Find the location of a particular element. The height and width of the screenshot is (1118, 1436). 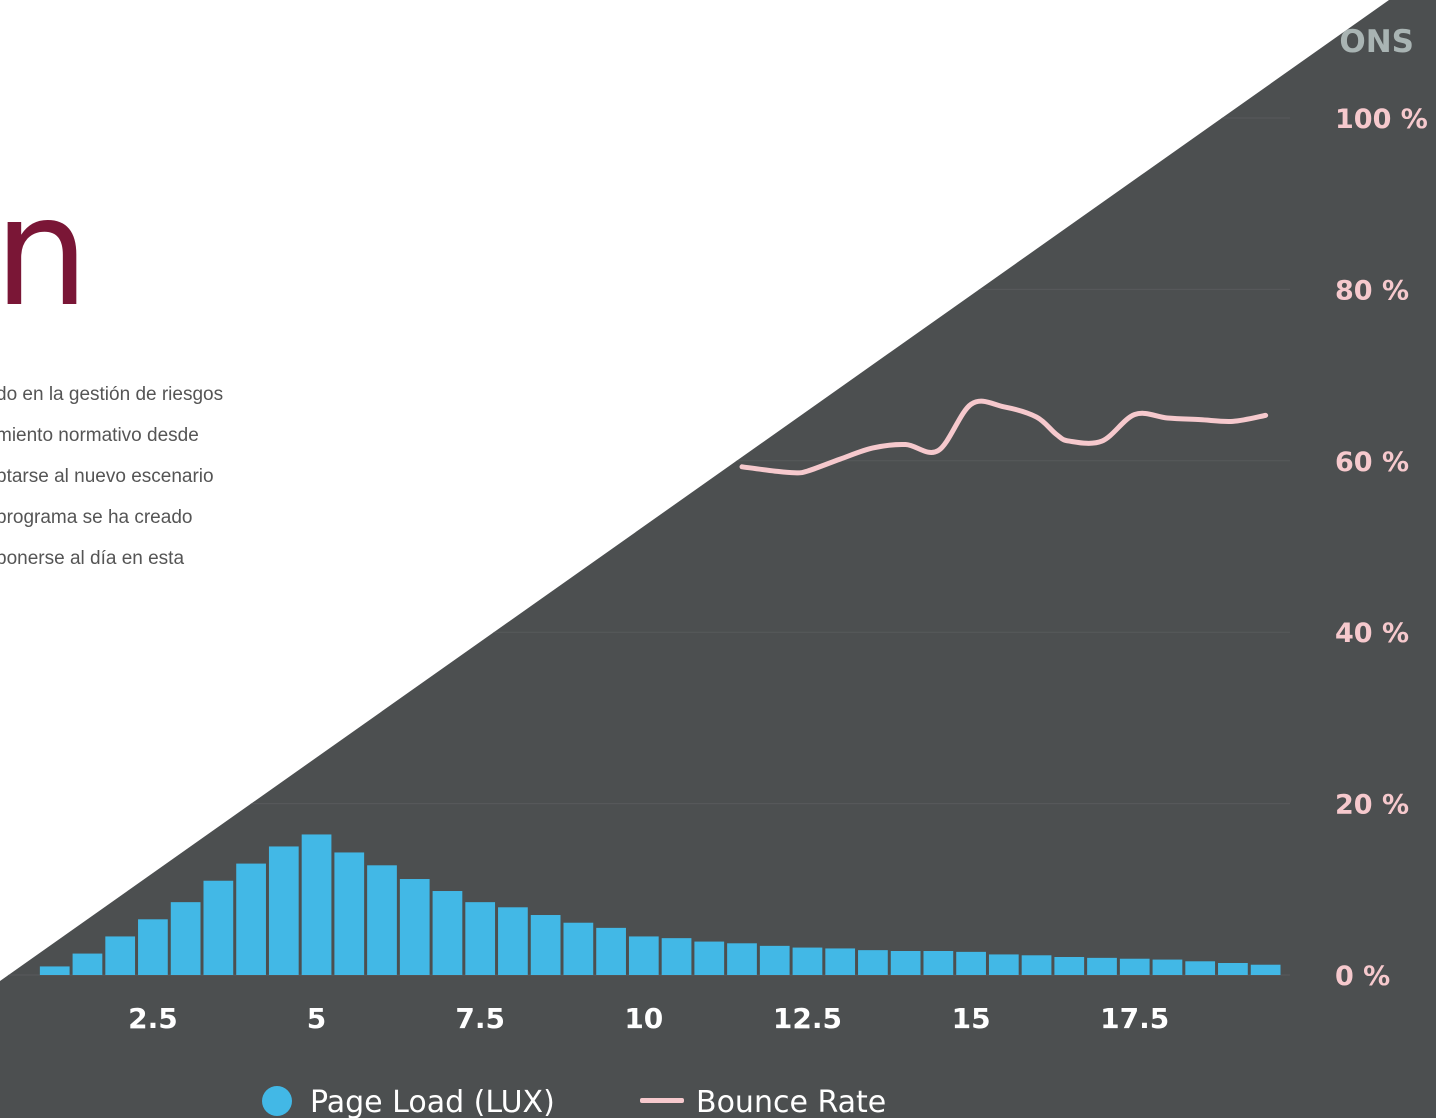

x-tick-label: 10 is located at coordinates (643, 1018).